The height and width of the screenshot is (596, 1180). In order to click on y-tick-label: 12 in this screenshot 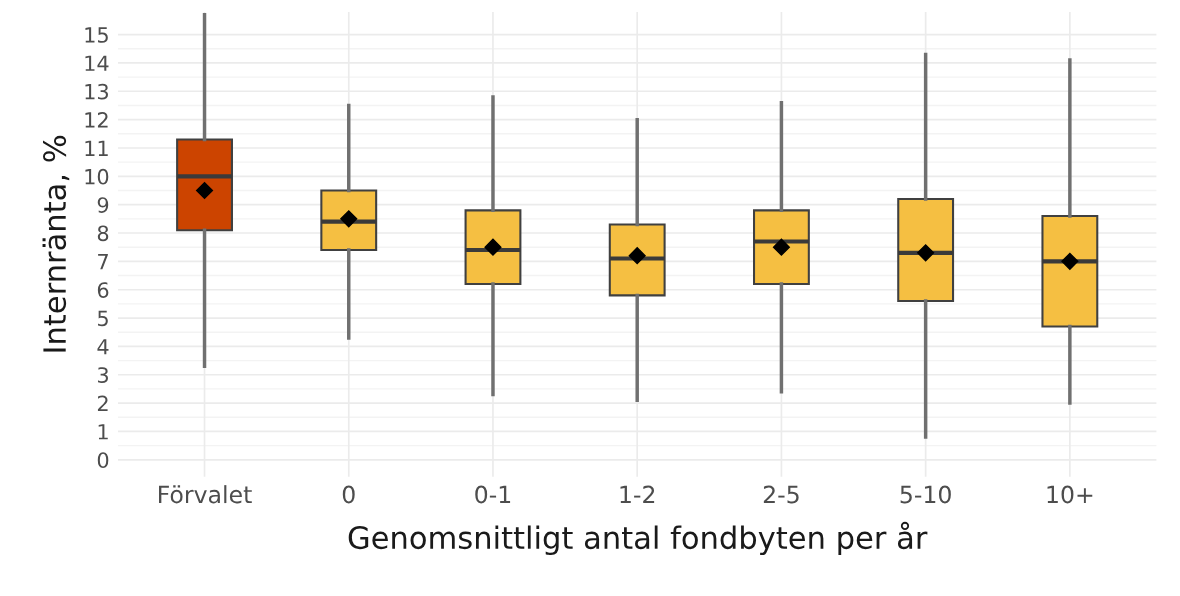, I will do `click(96, 120)`.